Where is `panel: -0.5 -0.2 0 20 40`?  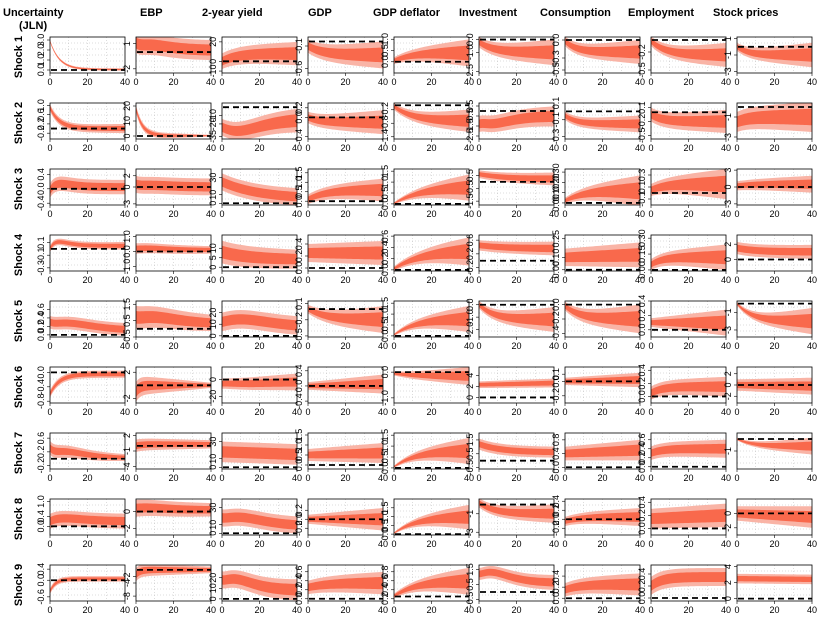 panel: -0.5 -0.2 0 20 40 is located at coordinates (684, 61).